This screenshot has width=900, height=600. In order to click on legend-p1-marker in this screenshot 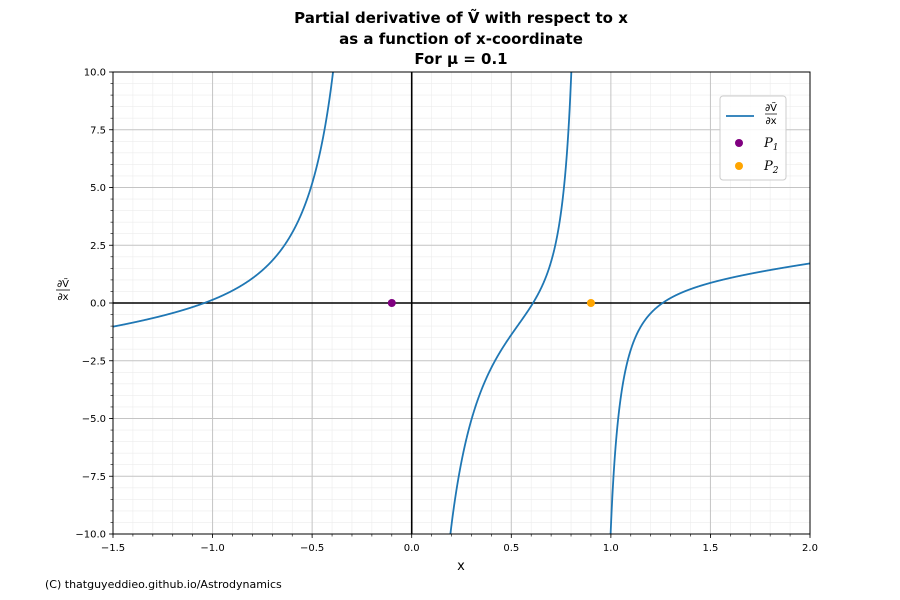, I will do `click(739, 143)`.